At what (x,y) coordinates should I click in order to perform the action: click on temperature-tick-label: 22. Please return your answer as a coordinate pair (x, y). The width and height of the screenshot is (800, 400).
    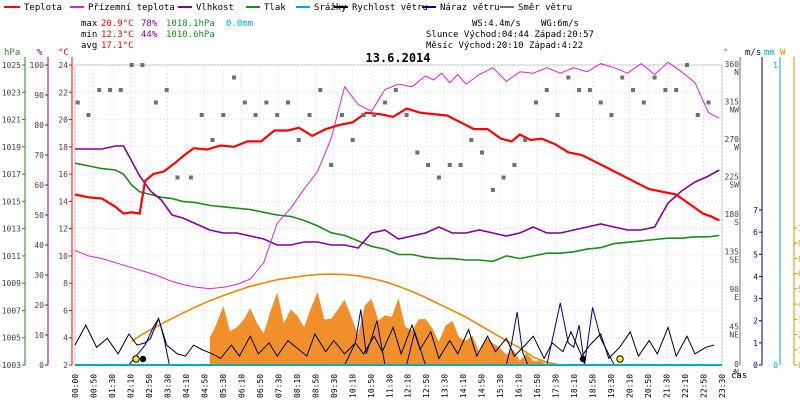
    Looking at the image, I should click on (63, 92).